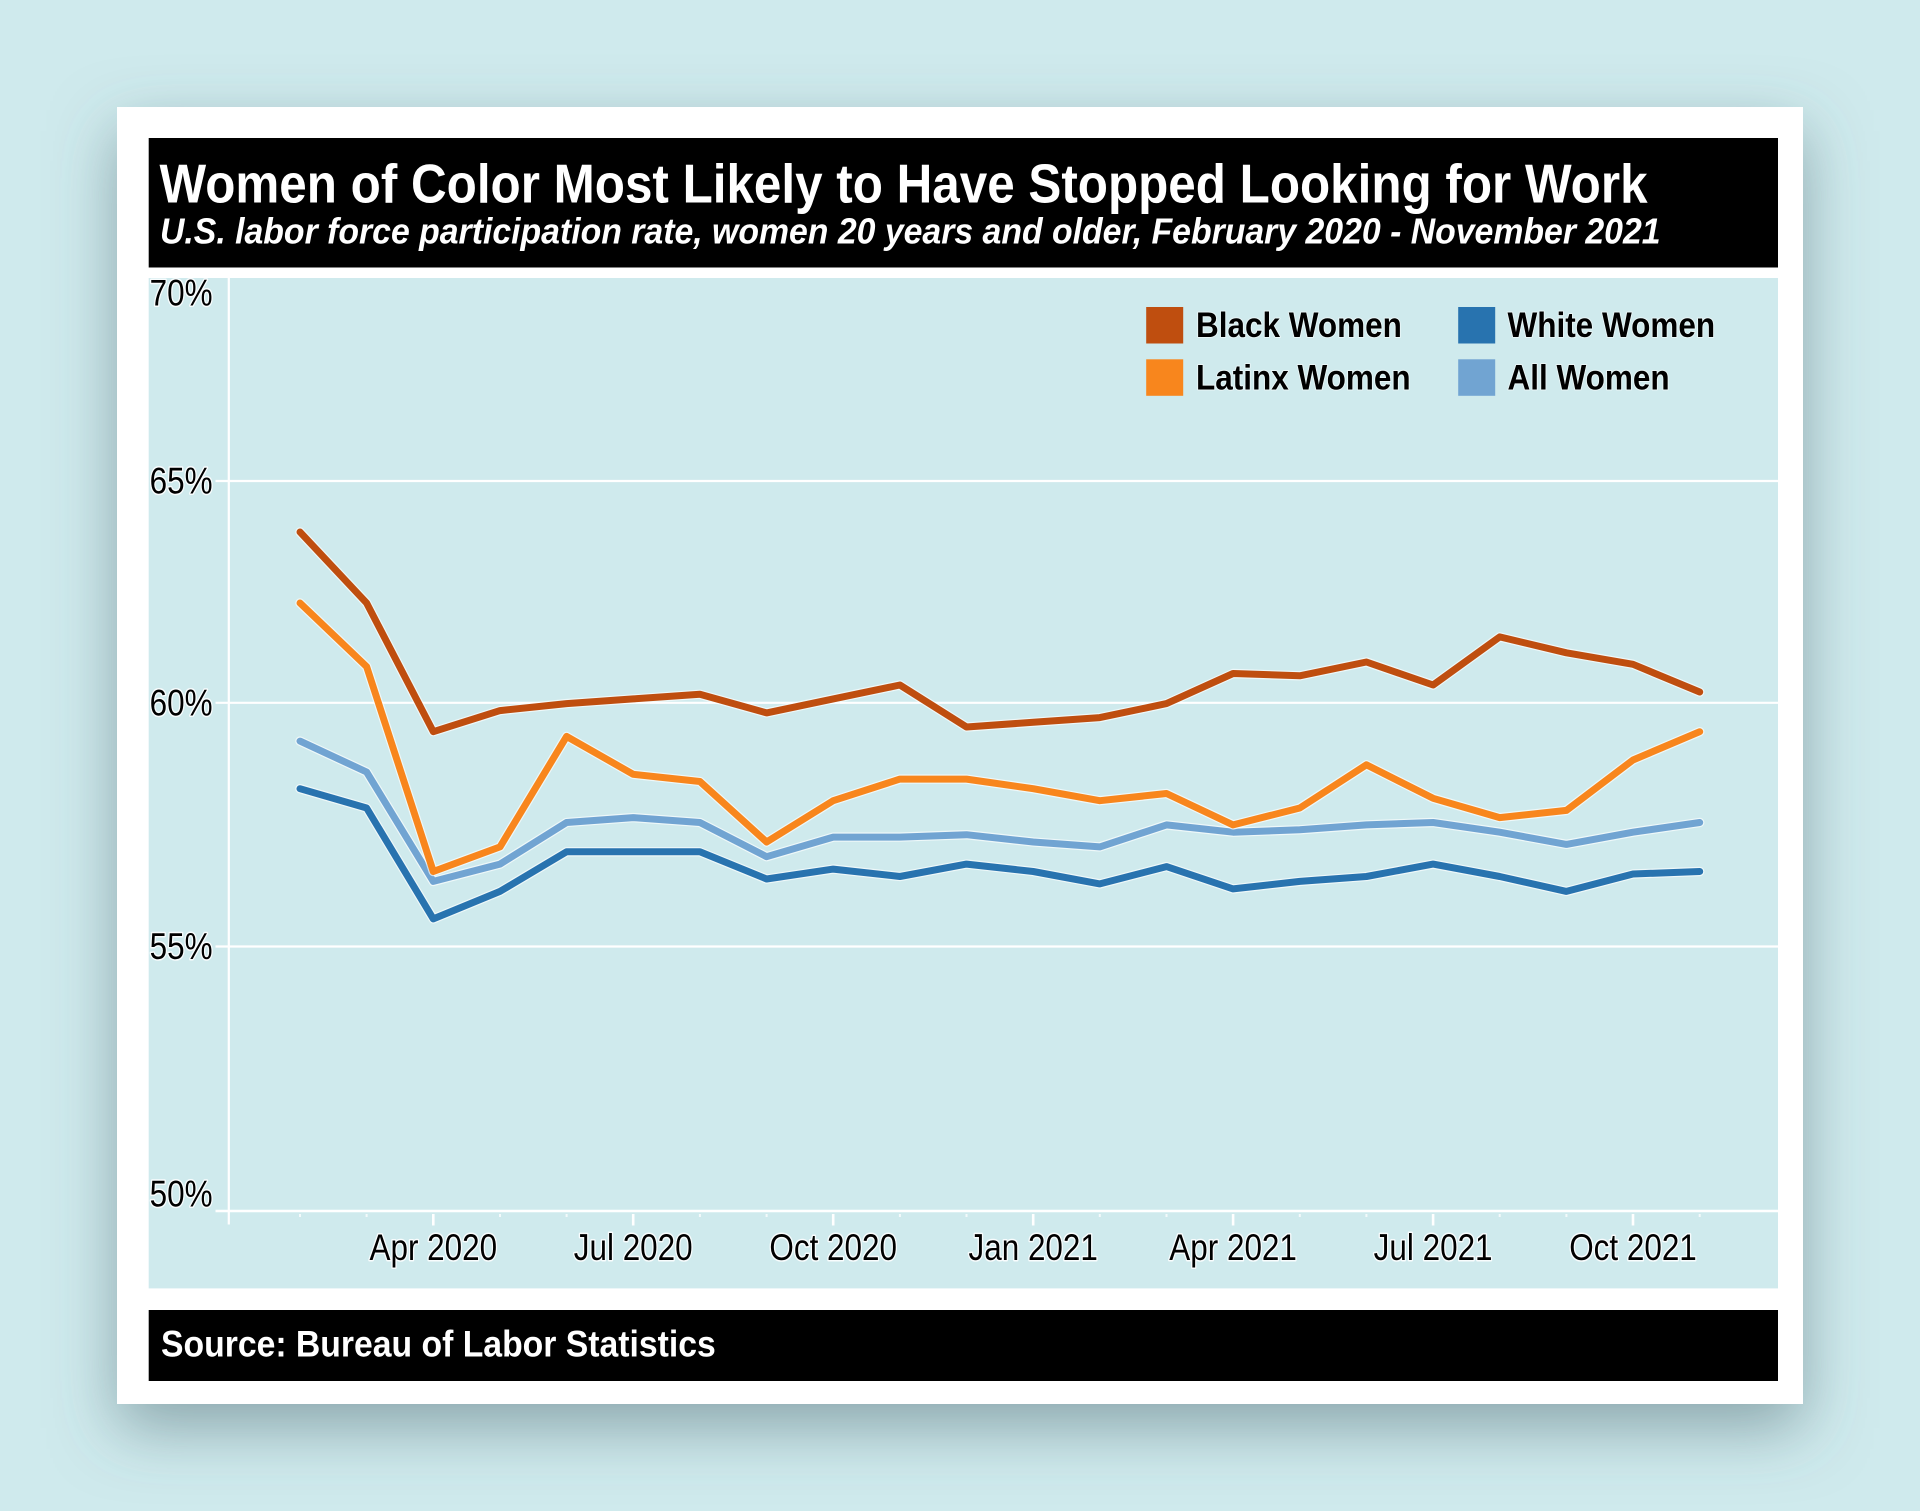 The height and width of the screenshot is (1511, 1920). What do you see at coordinates (1033, 1248) in the screenshot?
I see `svg-text: Jan 2021` at bounding box center [1033, 1248].